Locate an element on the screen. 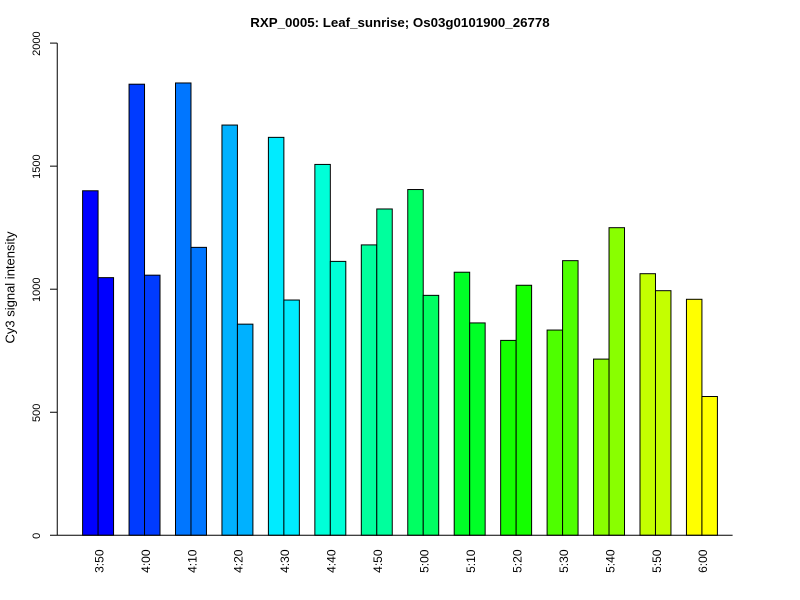 The width and height of the screenshot is (800, 600). svg-text: 5:00 is located at coordinates (425, 561).